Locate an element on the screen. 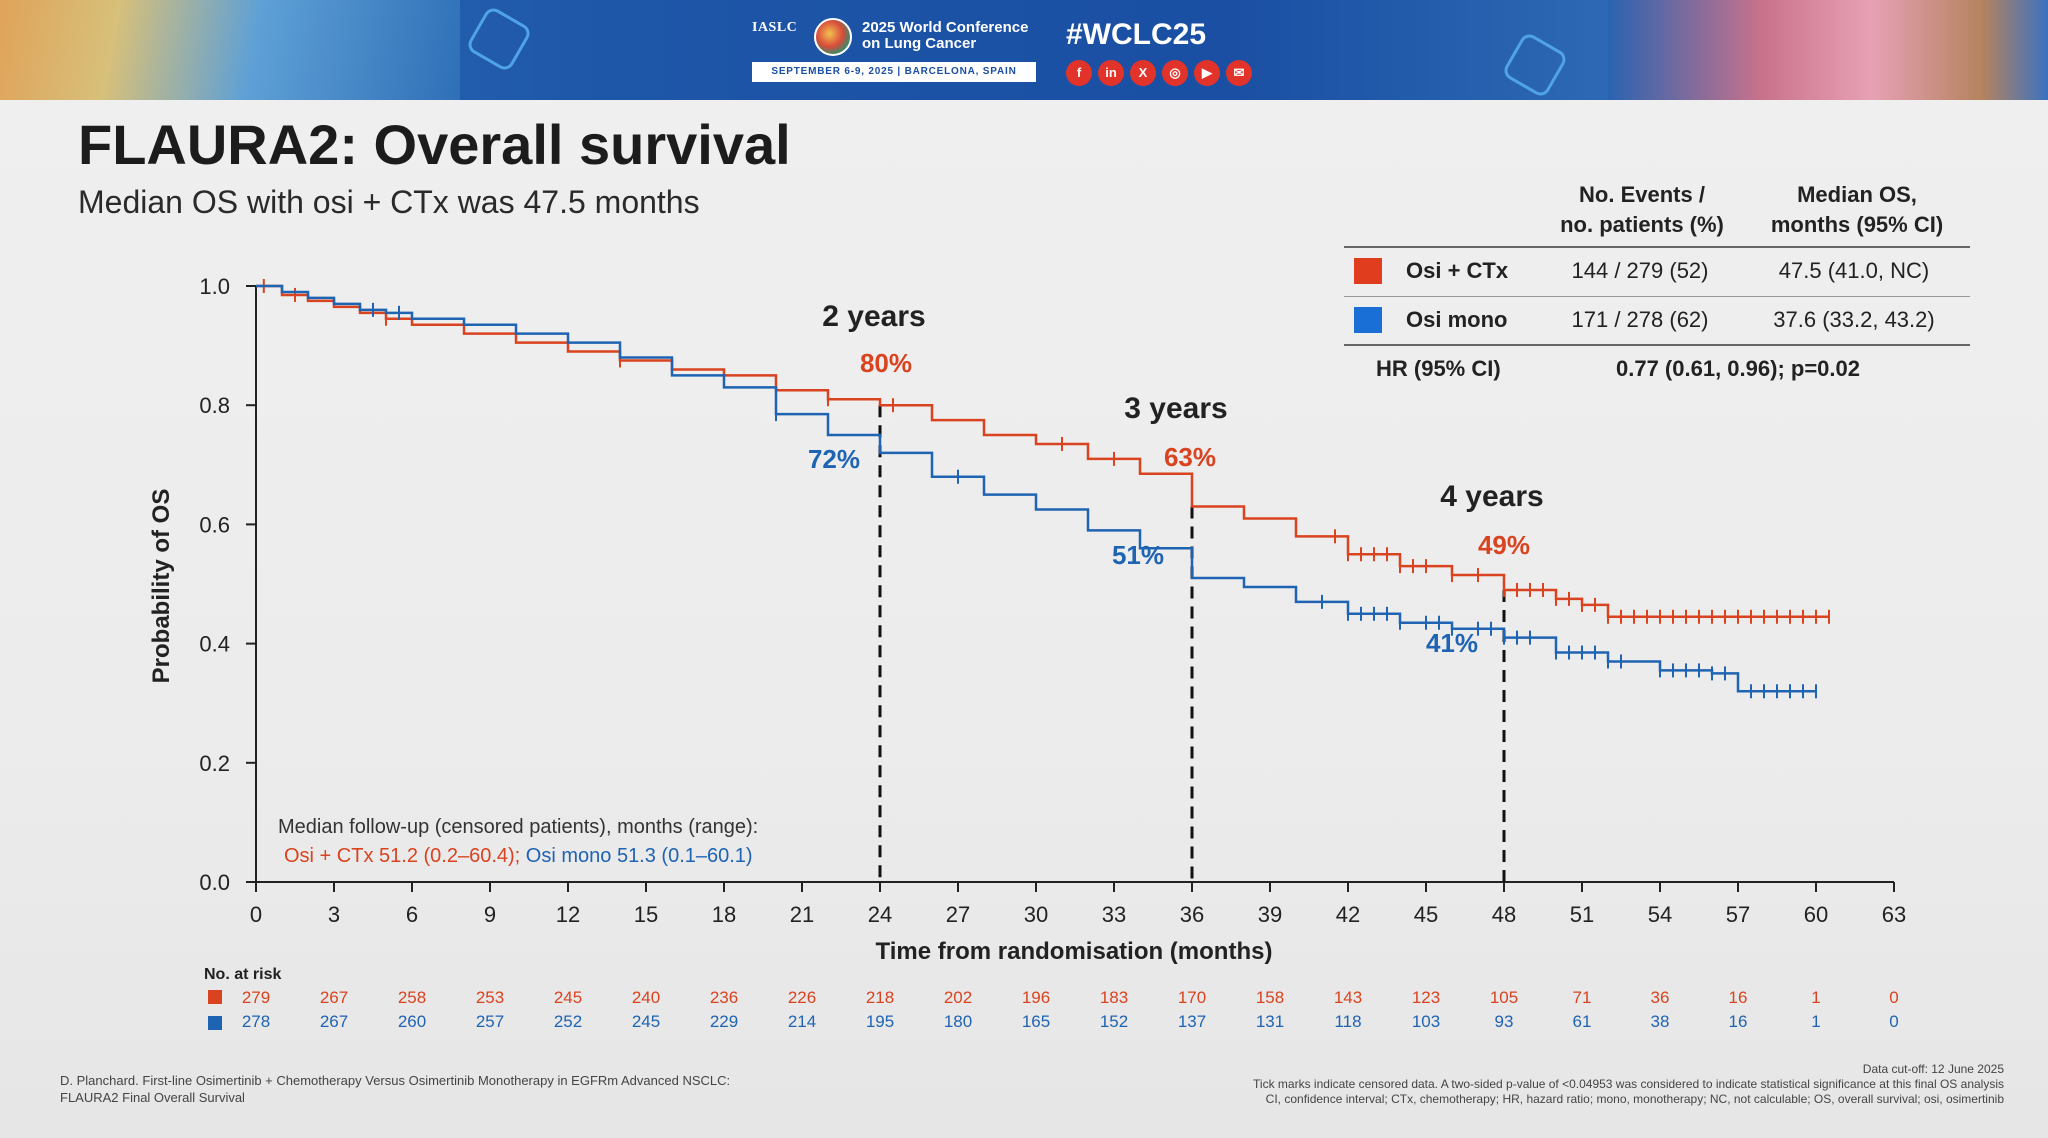 The height and width of the screenshot is (1138, 2048). osi-ctx-milestone-value: 63% is located at coordinates (1190, 457).